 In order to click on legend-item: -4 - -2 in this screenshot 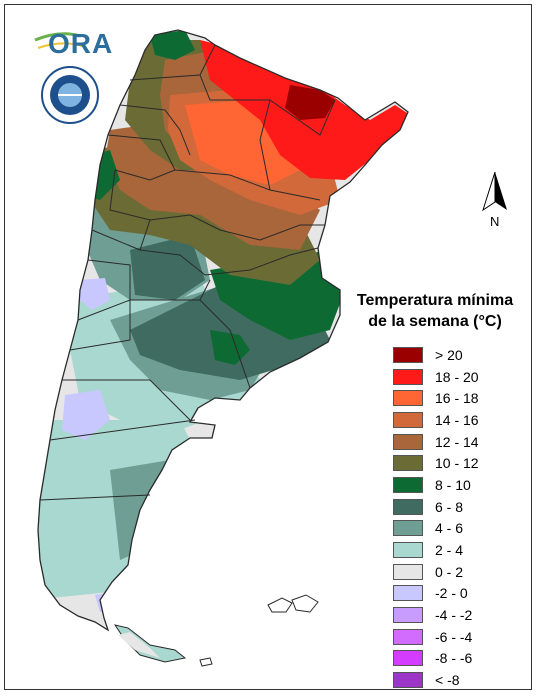, I will do `click(461, 615)`.